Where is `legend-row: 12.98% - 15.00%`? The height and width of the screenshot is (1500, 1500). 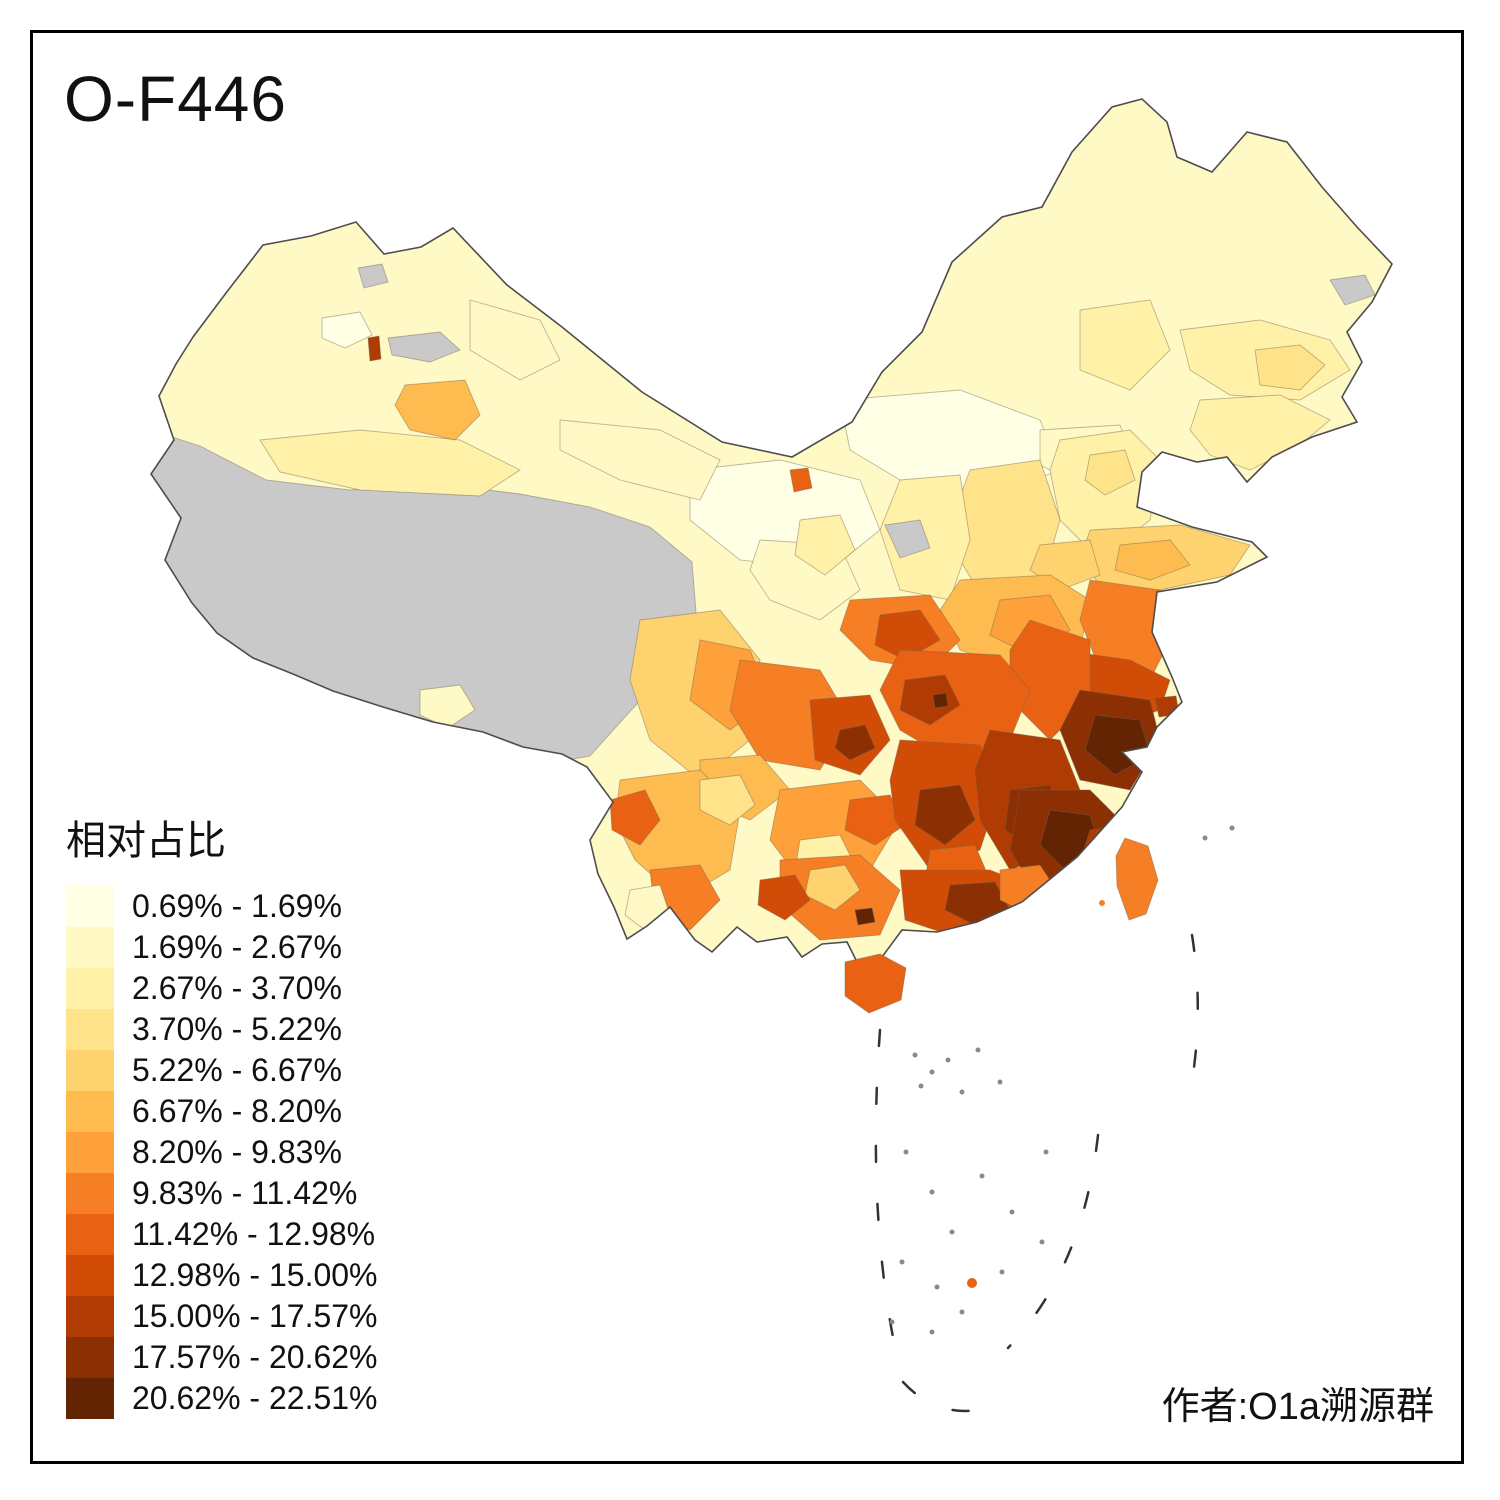 legend-row: 12.98% - 15.00% is located at coordinates (222, 1275).